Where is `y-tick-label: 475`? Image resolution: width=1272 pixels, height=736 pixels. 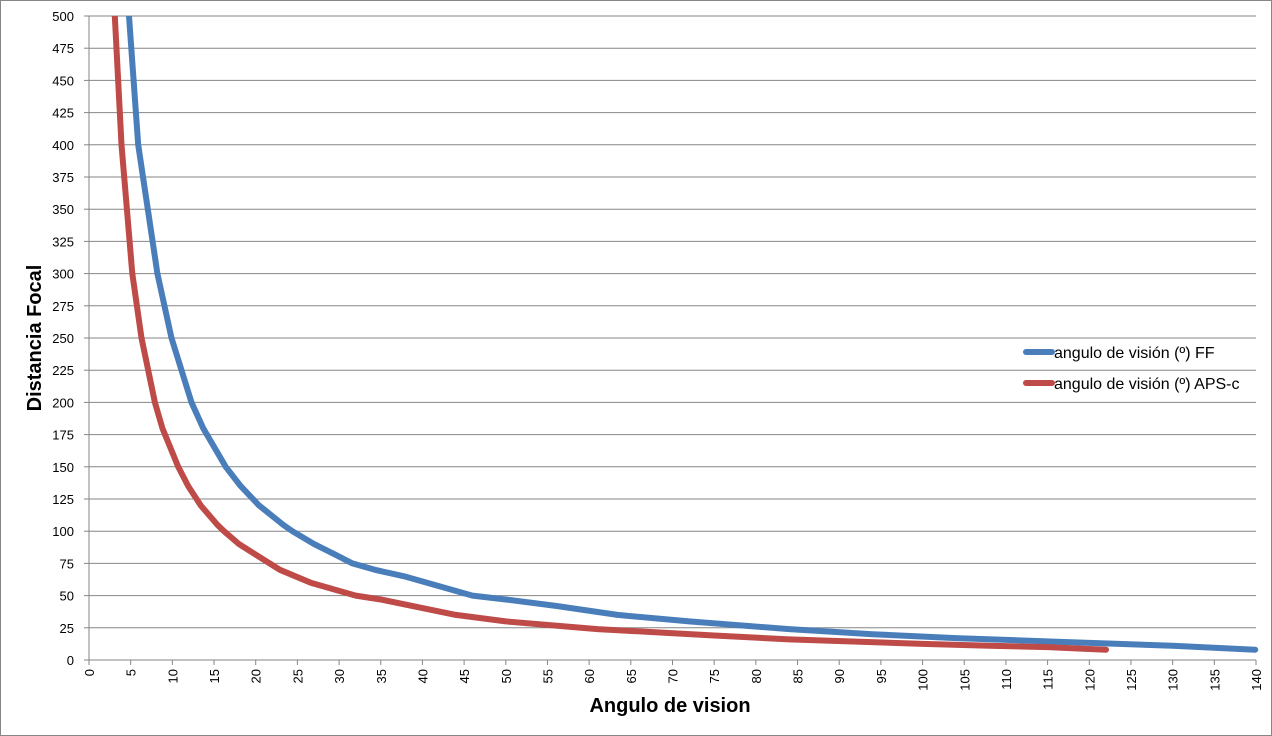
y-tick-label: 475 is located at coordinates (63, 48).